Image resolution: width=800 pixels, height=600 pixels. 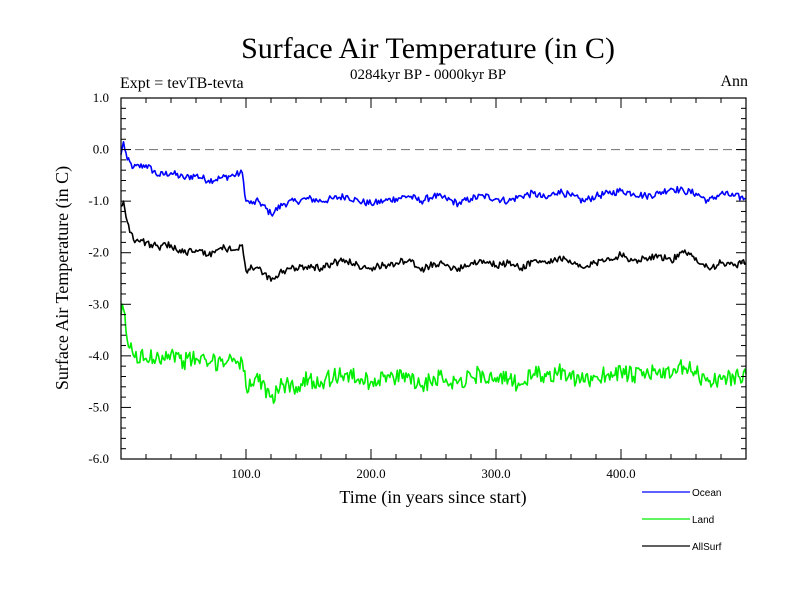 What do you see at coordinates (62, 278) in the screenshot?
I see `y-axis-label: Surface Air Temperature (in C)` at bounding box center [62, 278].